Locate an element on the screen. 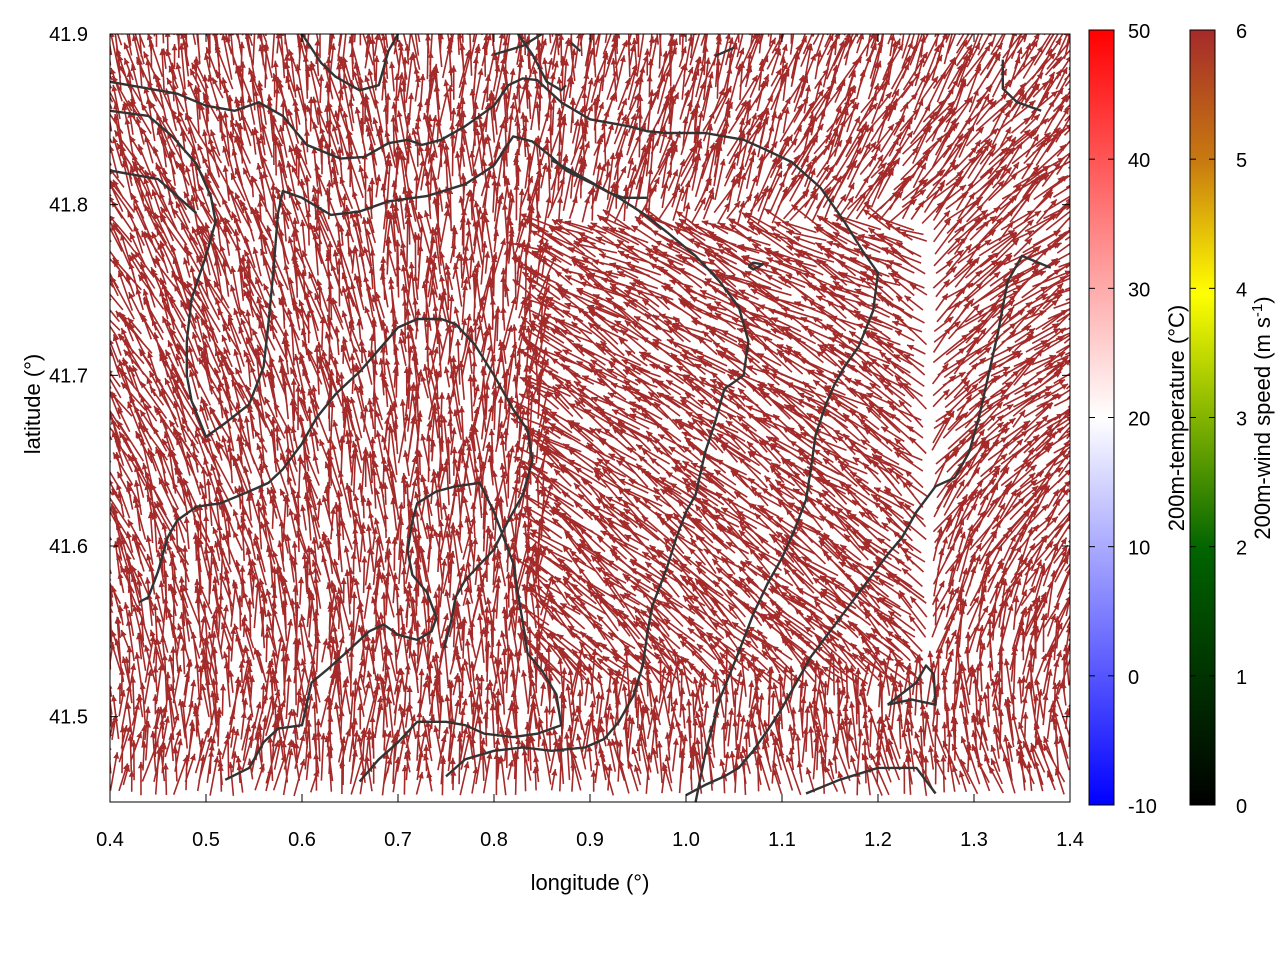  x-tick-label: 1.0 is located at coordinates (686, 840).